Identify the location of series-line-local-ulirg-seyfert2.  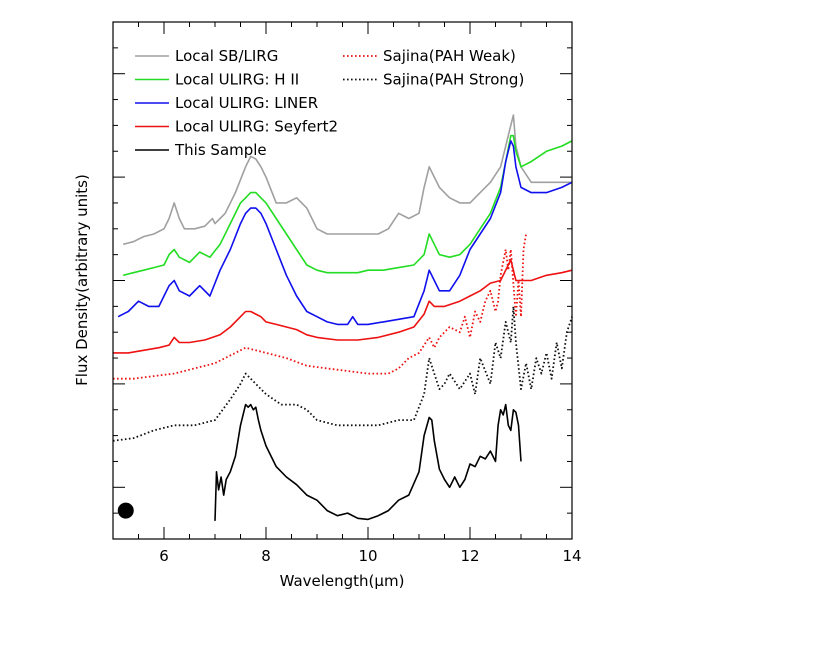
(343, 306).